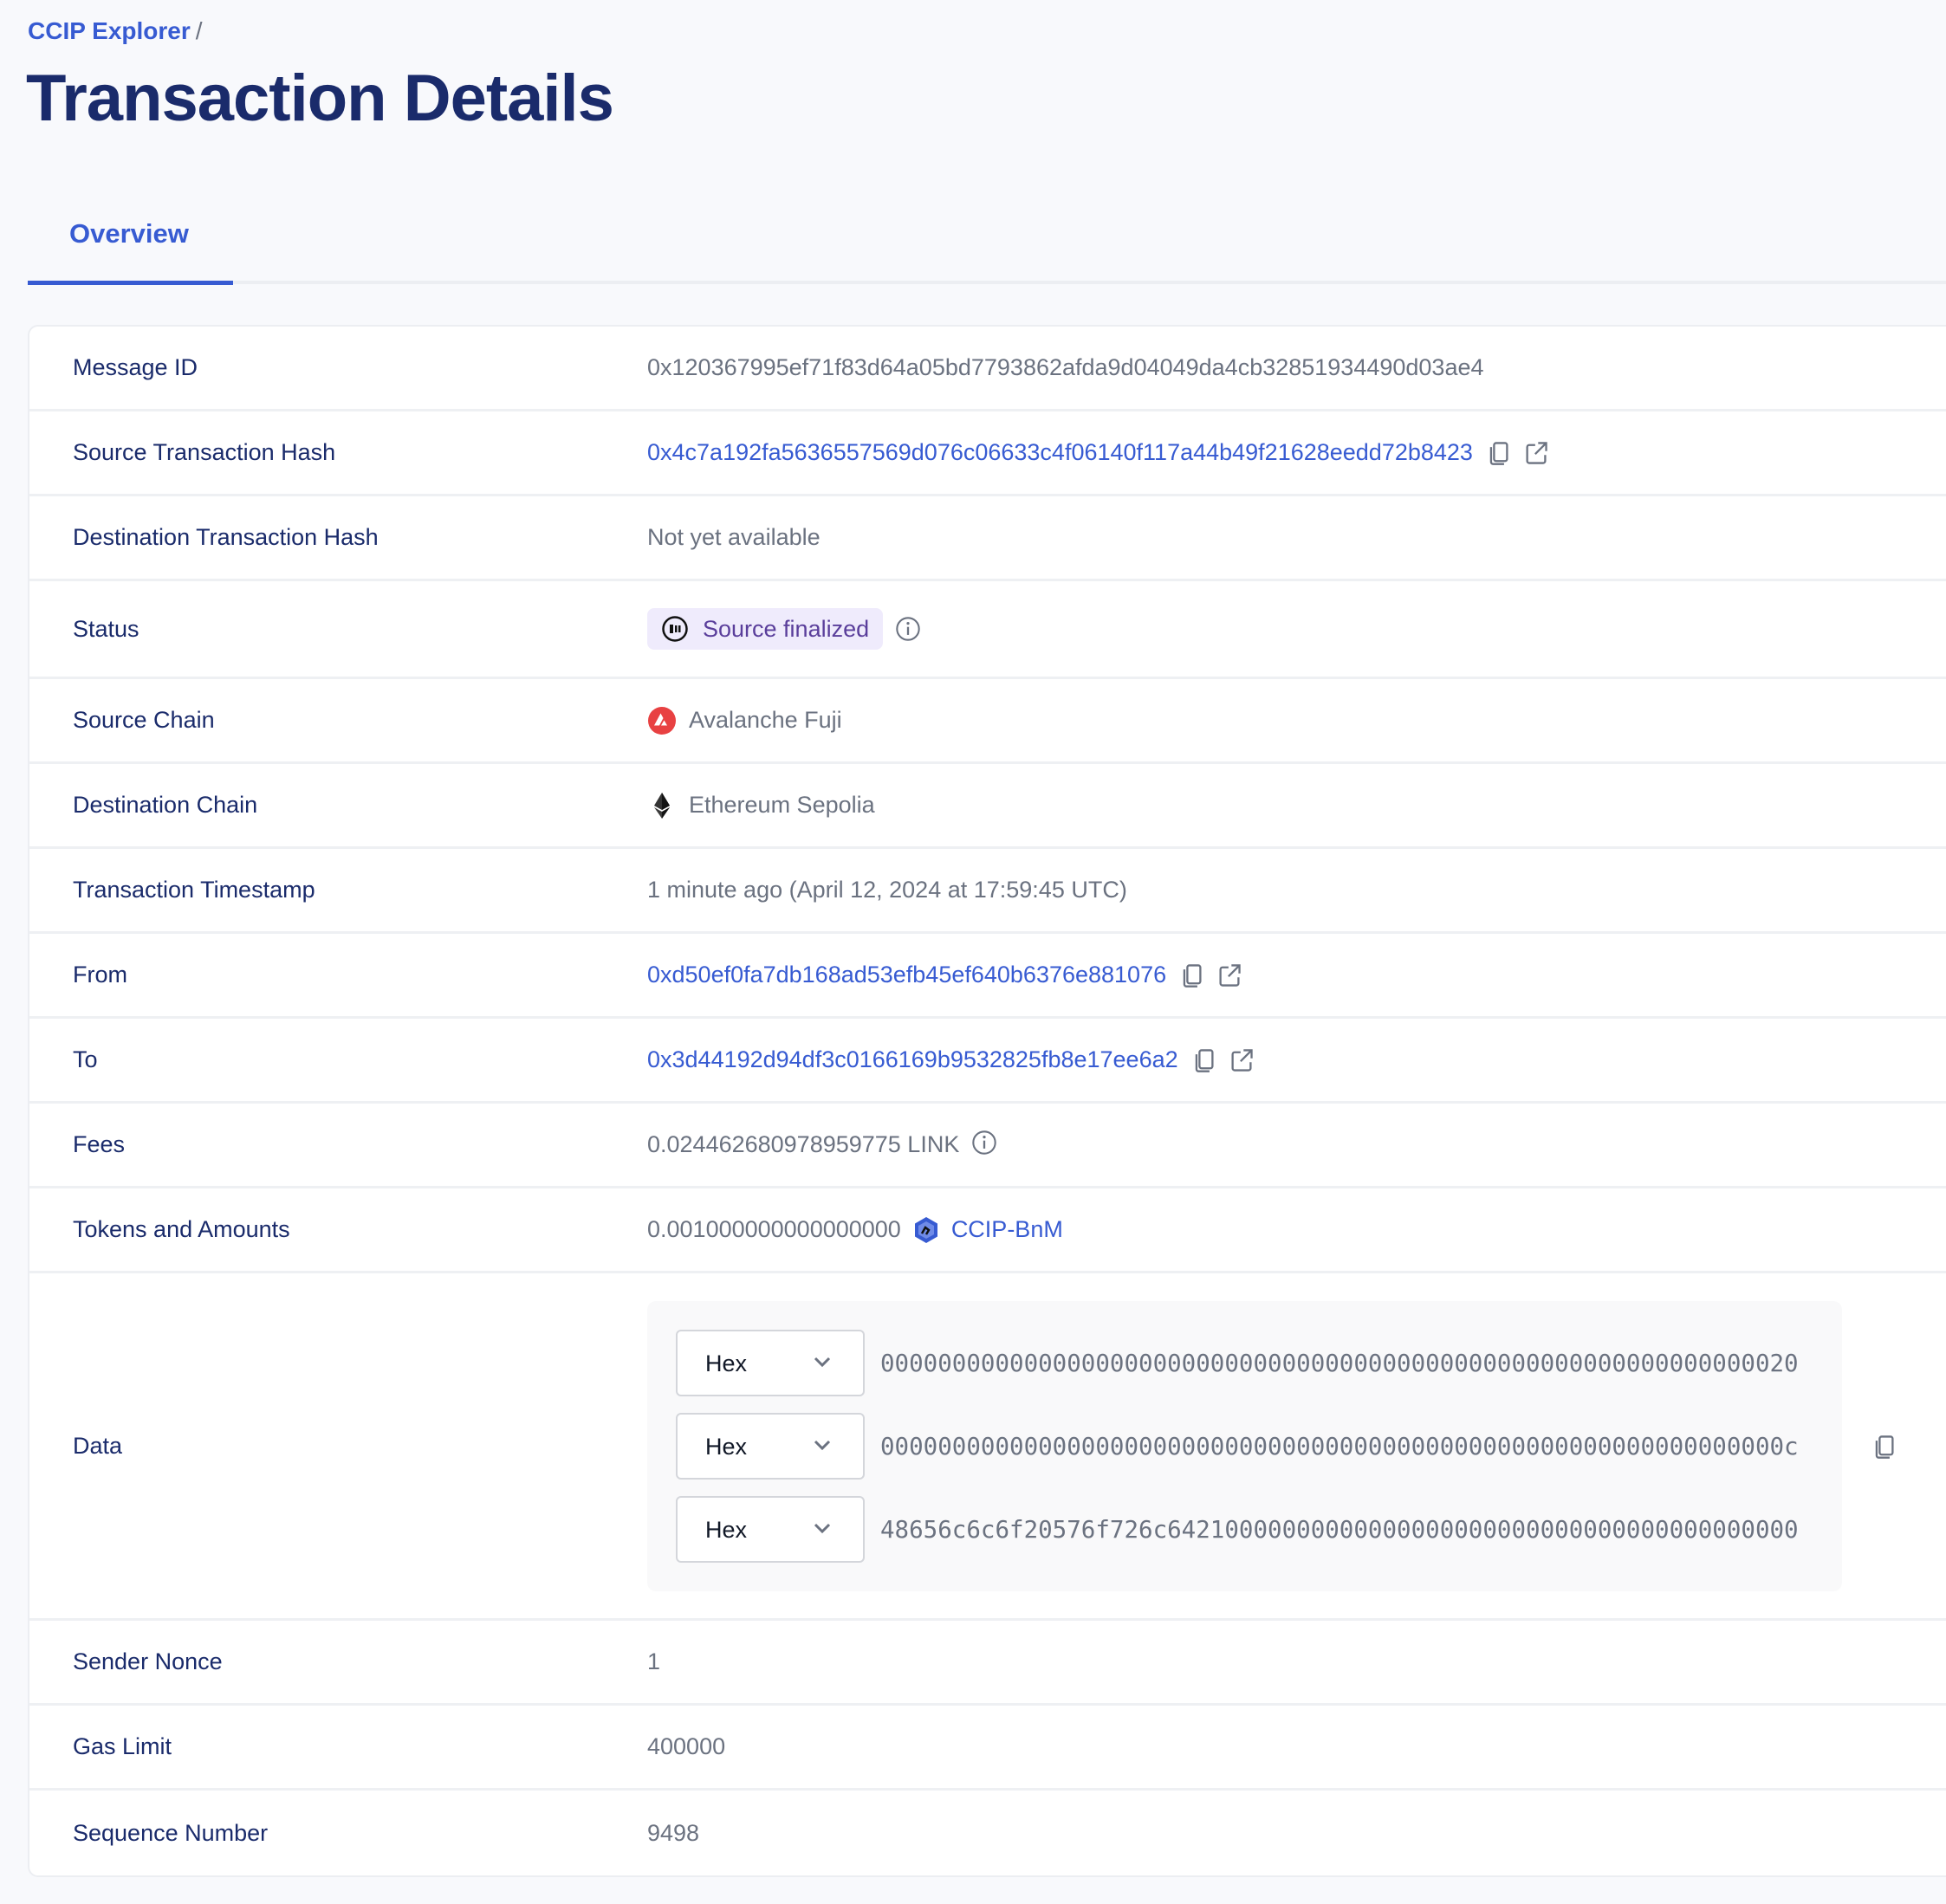  What do you see at coordinates (99, 1144) in the screenshot?
I see `label: Fees` at bounding box center [99, 1144].